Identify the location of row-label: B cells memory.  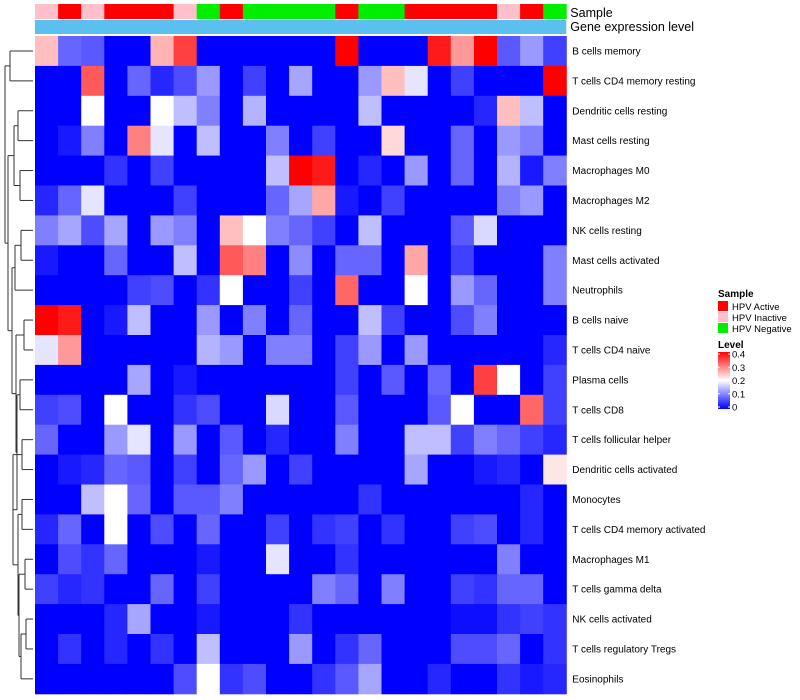
(606, 51).